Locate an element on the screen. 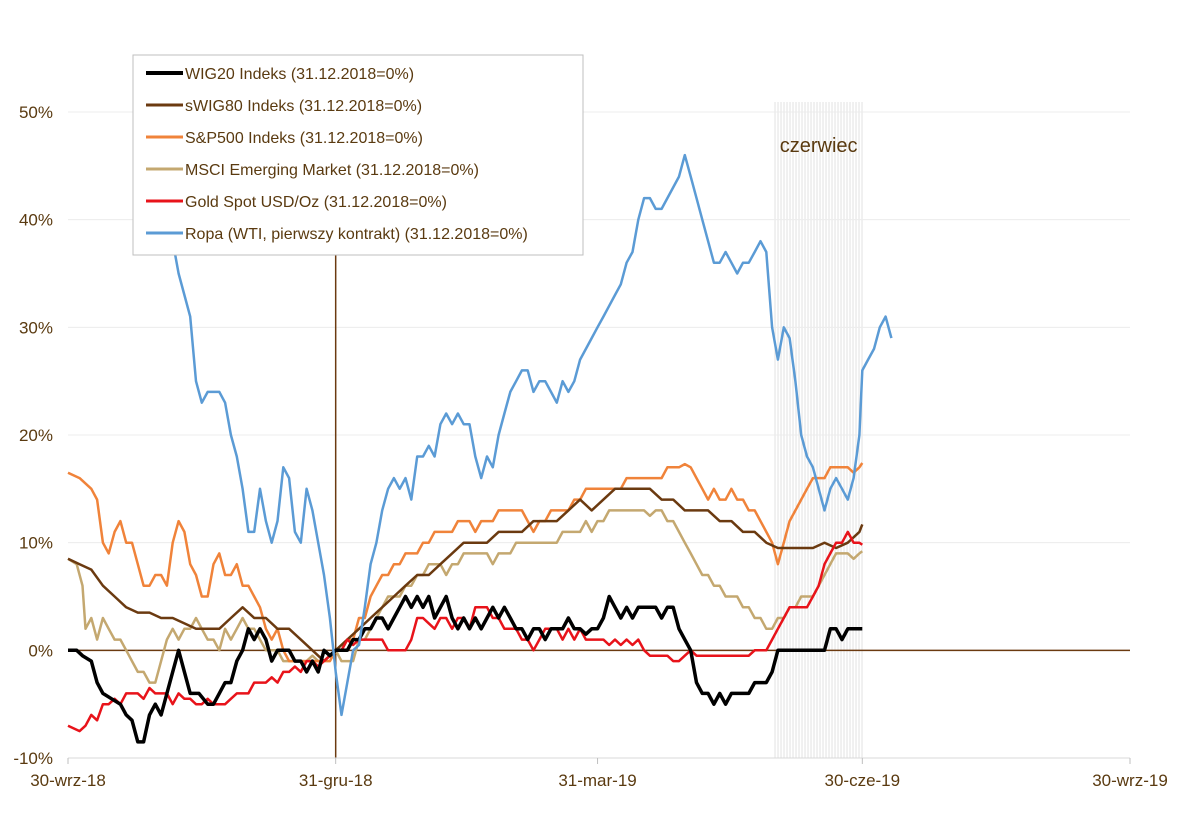  y-tick-label: 50% is located at coordinates (36, 112).